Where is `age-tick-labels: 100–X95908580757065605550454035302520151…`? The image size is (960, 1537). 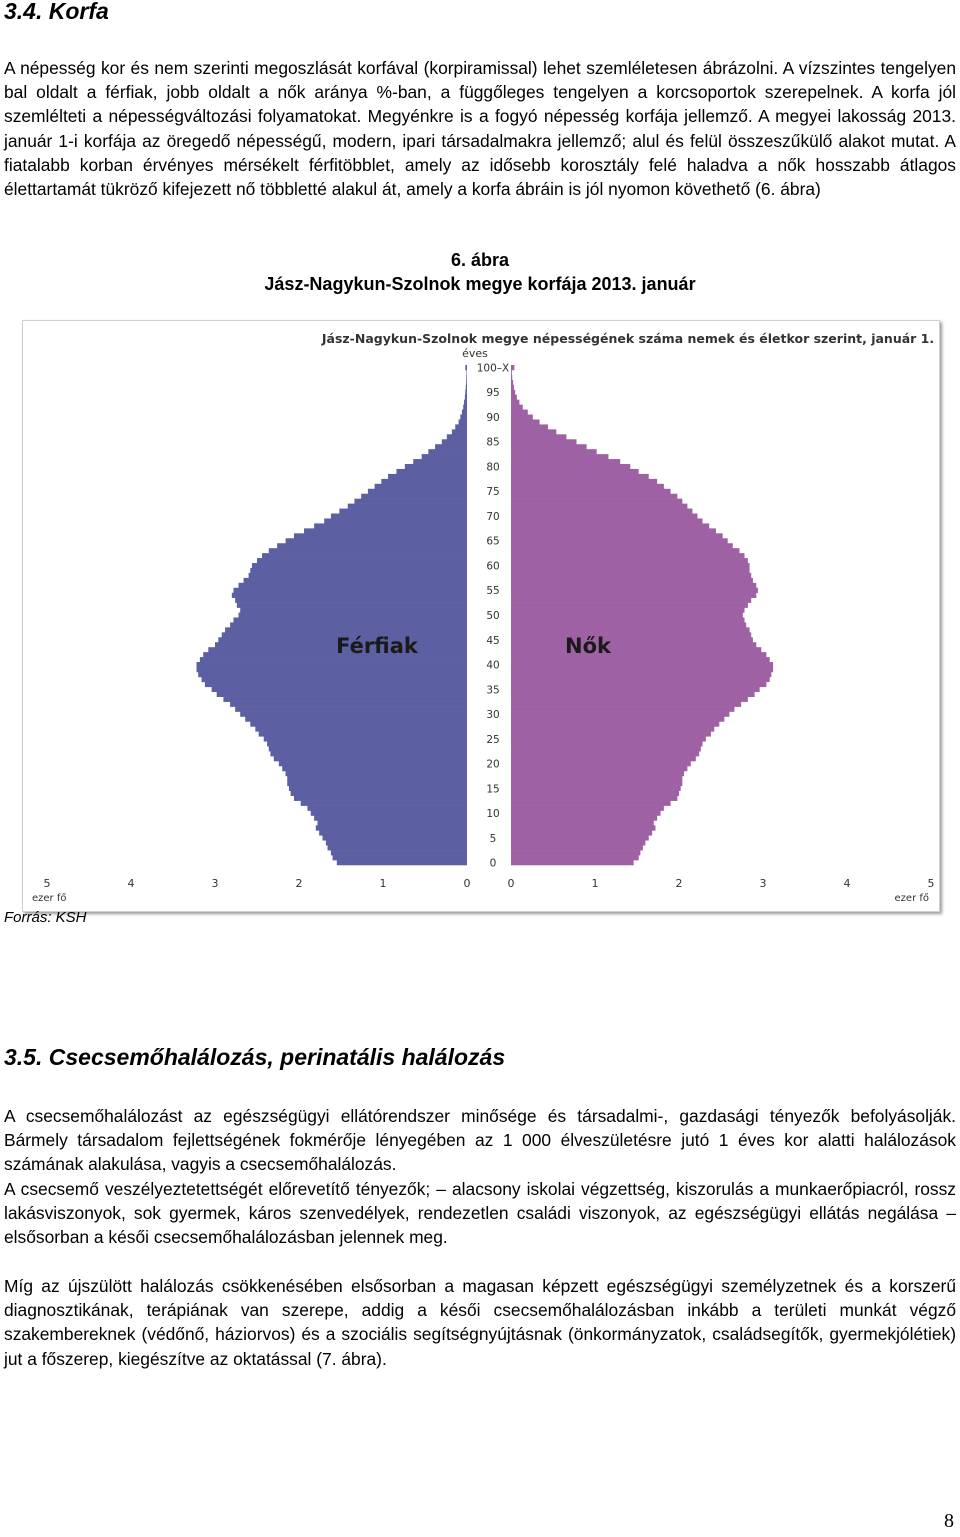
age-tick-labels: 100–X95908580757065605550454035302520151… is located at coordinates (489, 616).